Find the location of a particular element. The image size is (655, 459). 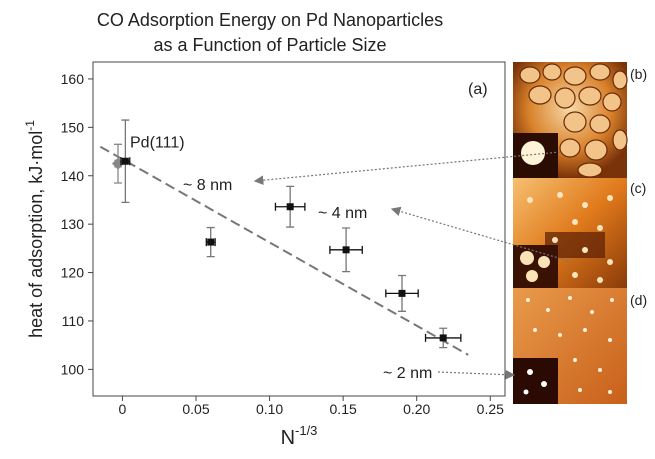

panel-label: (d) is located at coordinates (638, 300).